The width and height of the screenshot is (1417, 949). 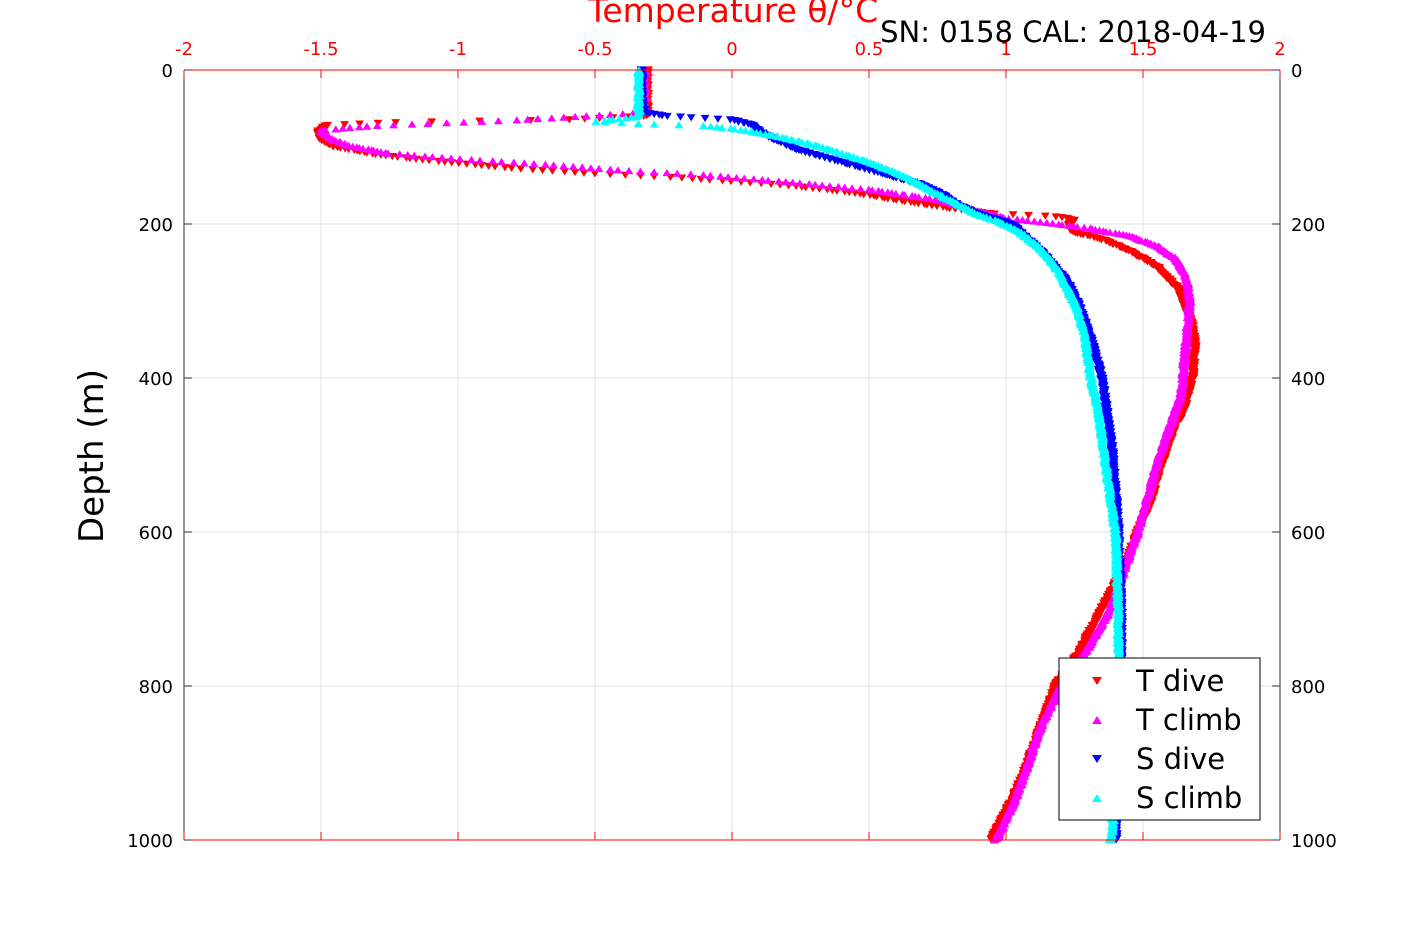 What do you see at coordinates (156, 225) in the screenshot?
I see `y-tick-label-left: 200` at bounding box center [156, 225].